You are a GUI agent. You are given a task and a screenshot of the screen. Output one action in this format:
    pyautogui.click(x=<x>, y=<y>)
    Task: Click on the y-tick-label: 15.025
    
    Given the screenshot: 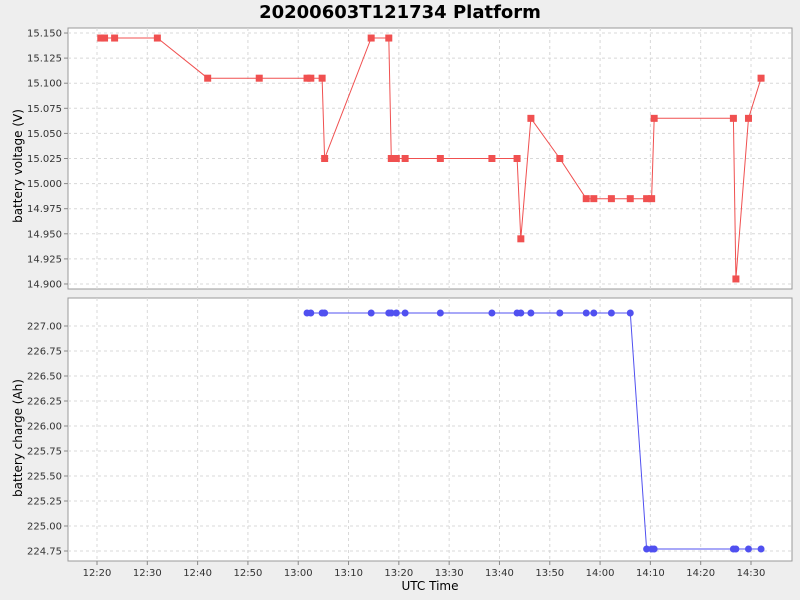 What is the action you would take?
    pyautogui.click(x=44, y=159)
    